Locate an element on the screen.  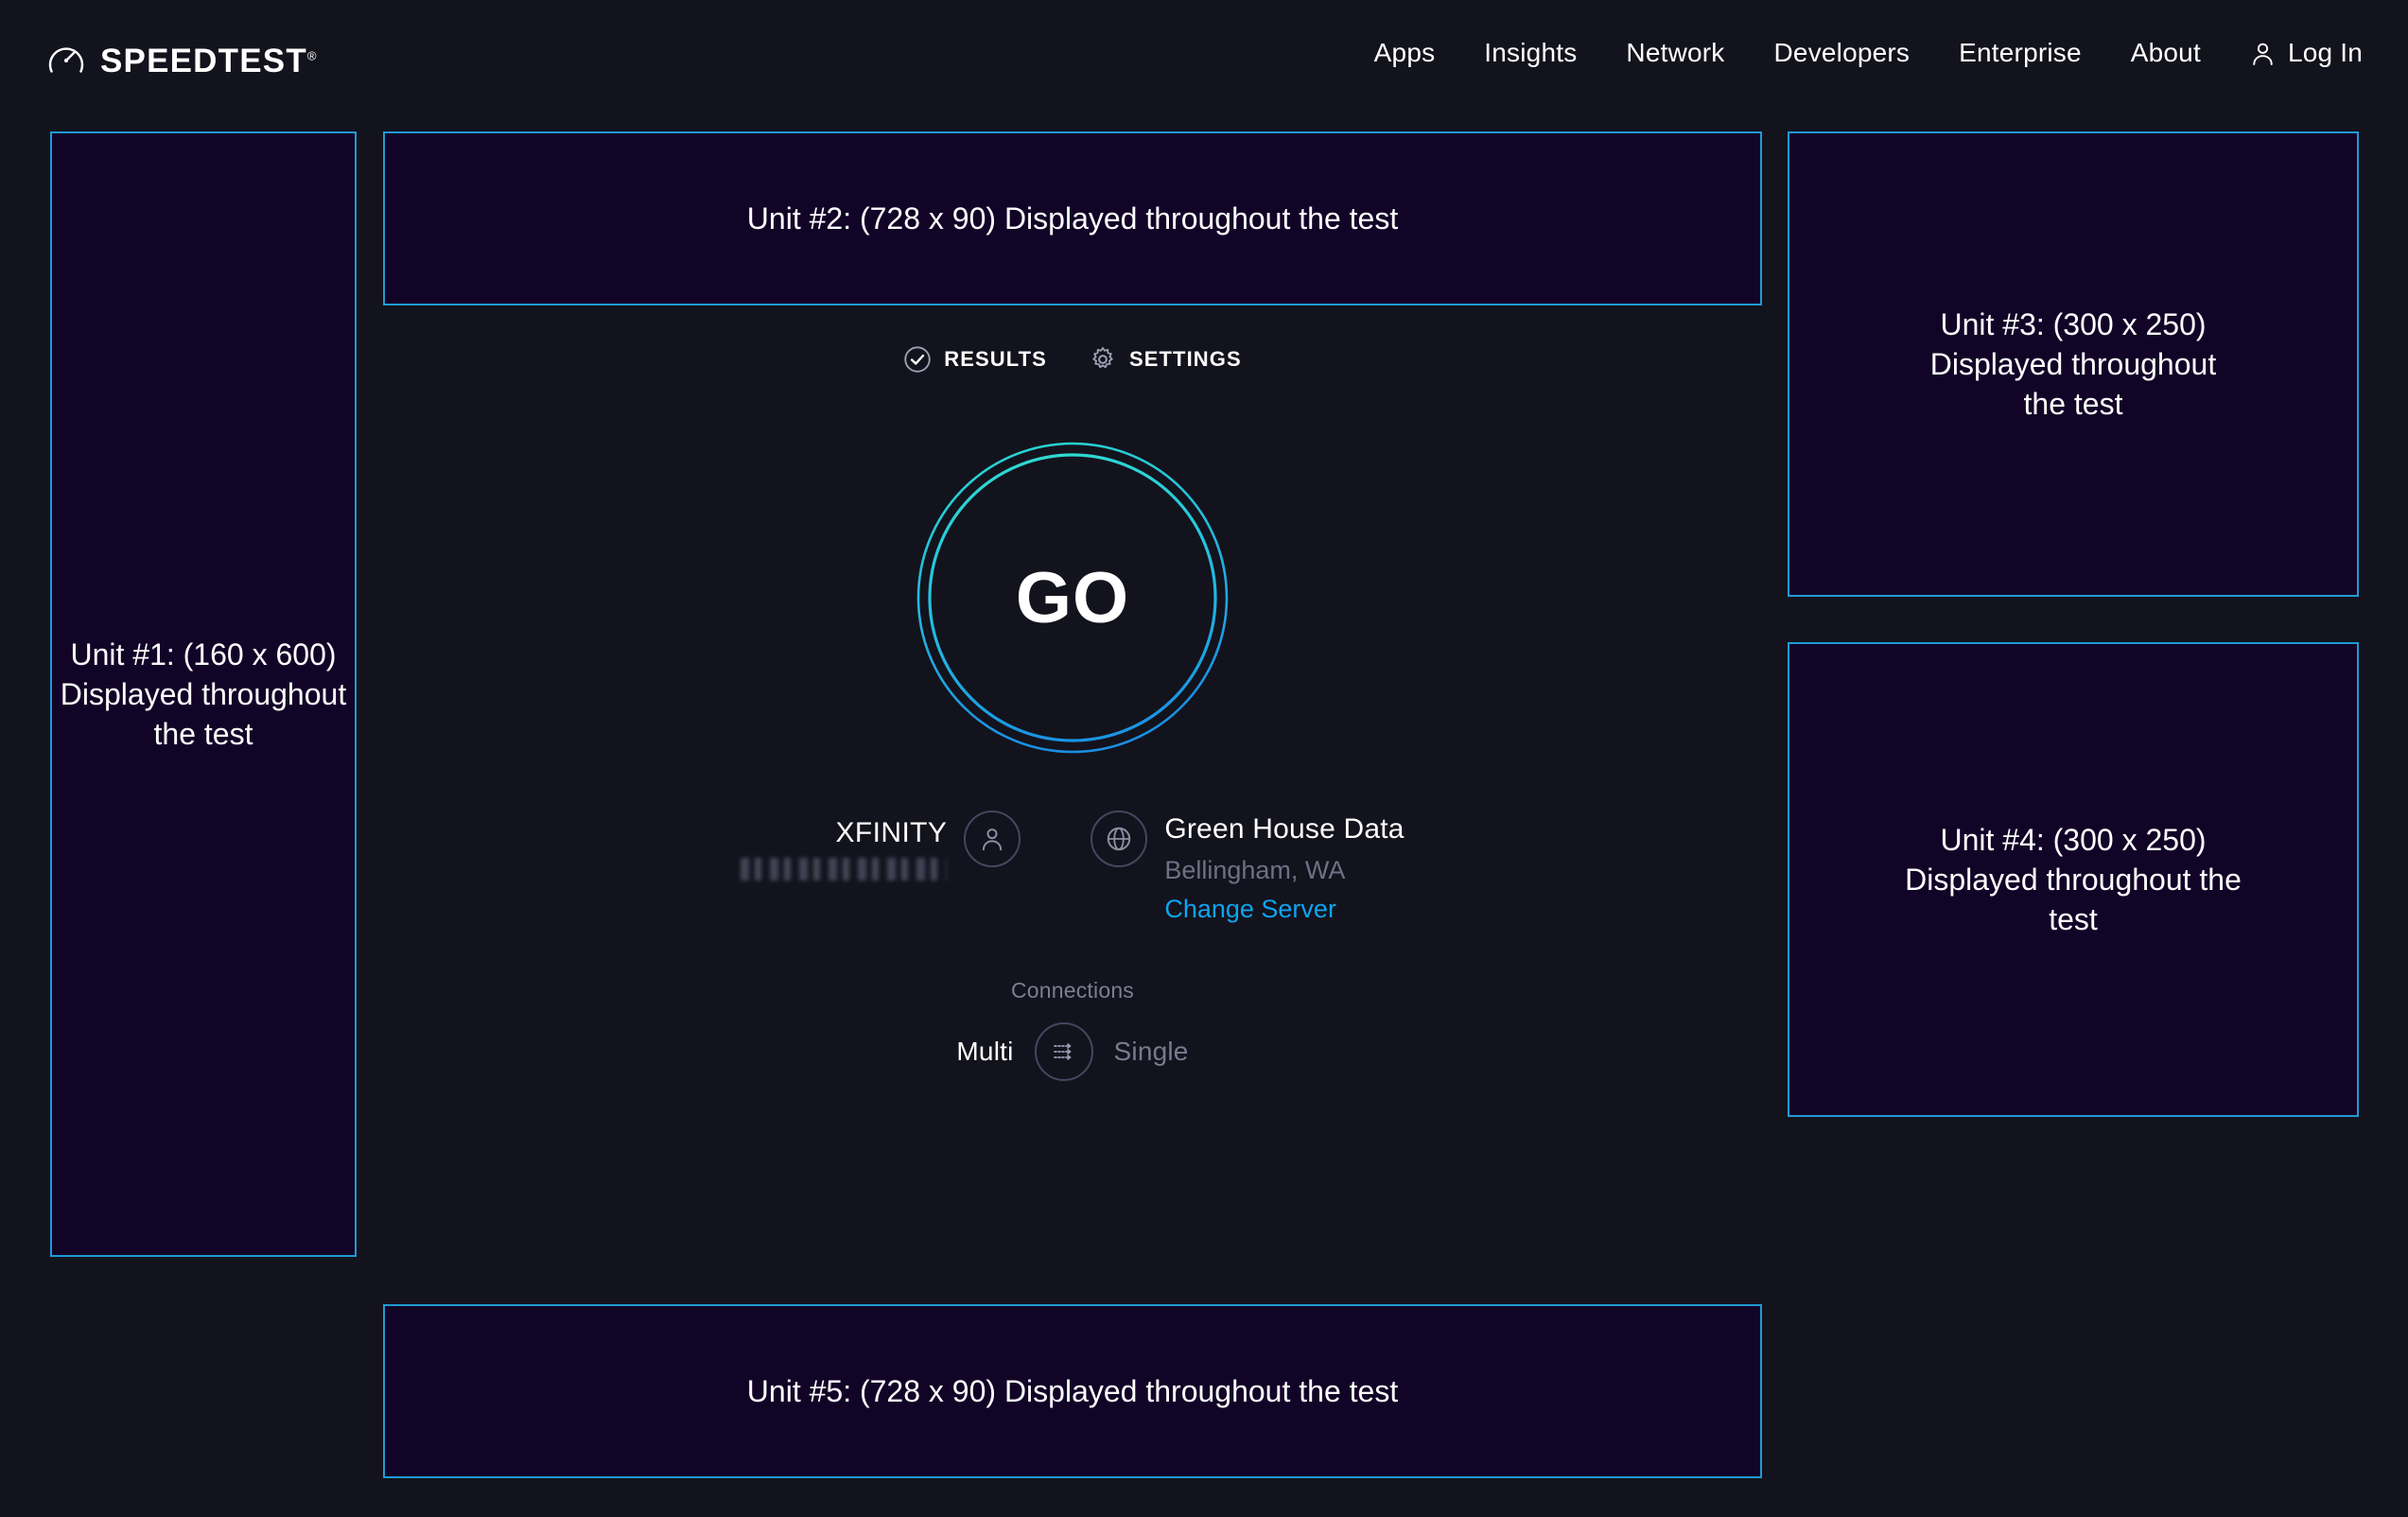
tab-settings: SETTINGS is located at coordinates (1166, 359).